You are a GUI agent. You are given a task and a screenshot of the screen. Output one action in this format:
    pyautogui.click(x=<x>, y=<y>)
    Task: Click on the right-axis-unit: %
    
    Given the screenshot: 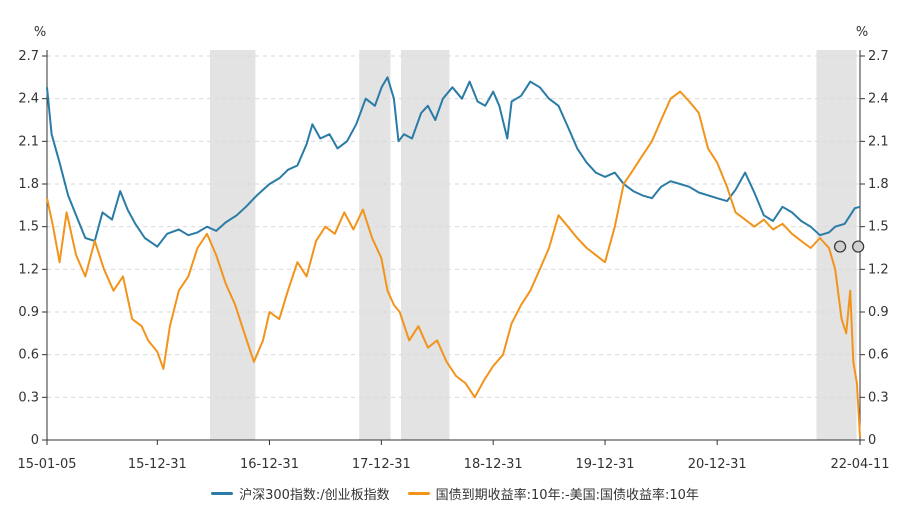 What is the action you would take?
    pyautogui.click(x=862, y=32)
    